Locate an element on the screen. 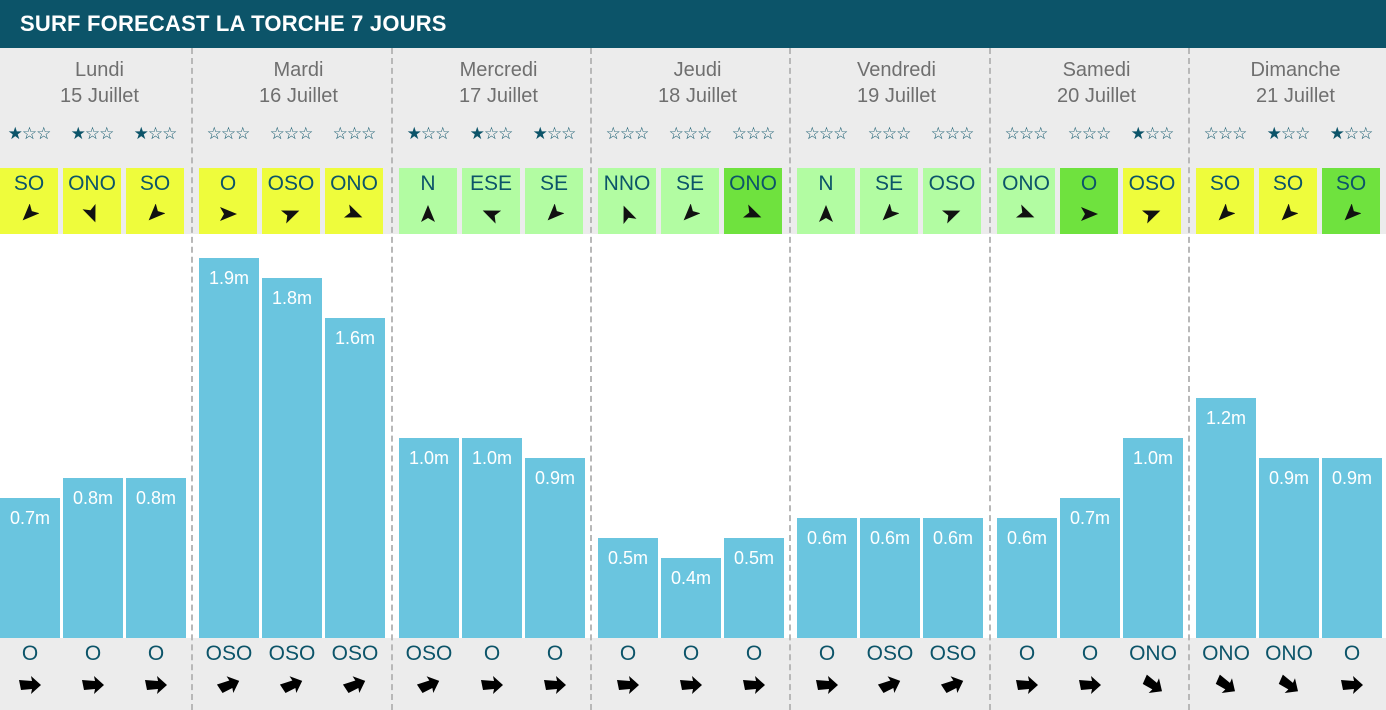 This screenshot has width=1386, height=710. wave-height-bar: 0.9m is located at coordinates (1289, 548).